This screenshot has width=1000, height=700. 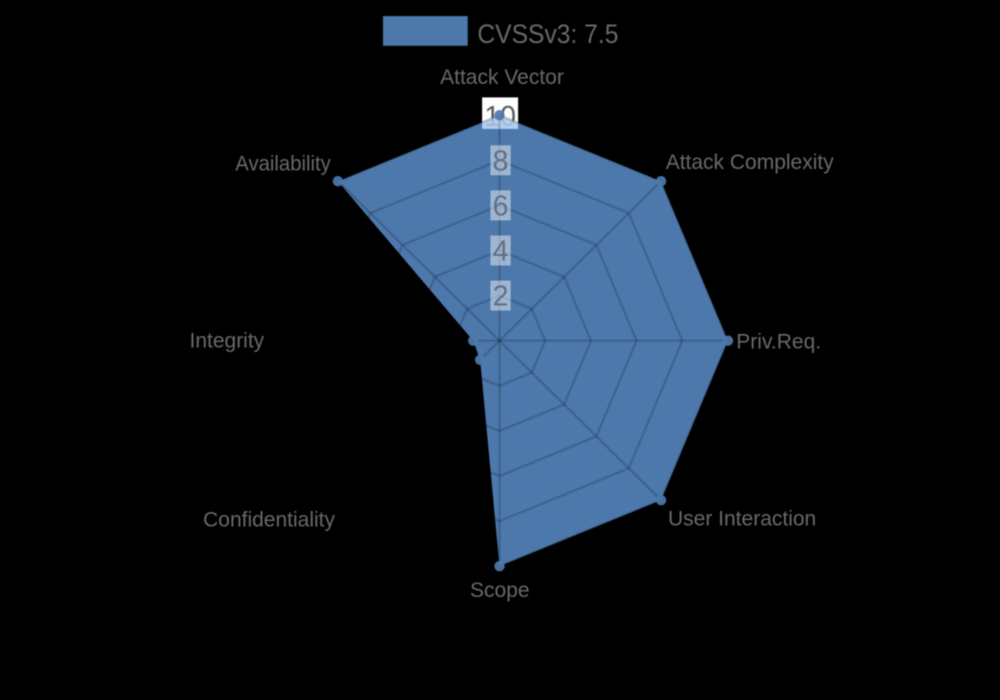 I want to click on svg-text: Attack Vector, so click(x=502, y=77).